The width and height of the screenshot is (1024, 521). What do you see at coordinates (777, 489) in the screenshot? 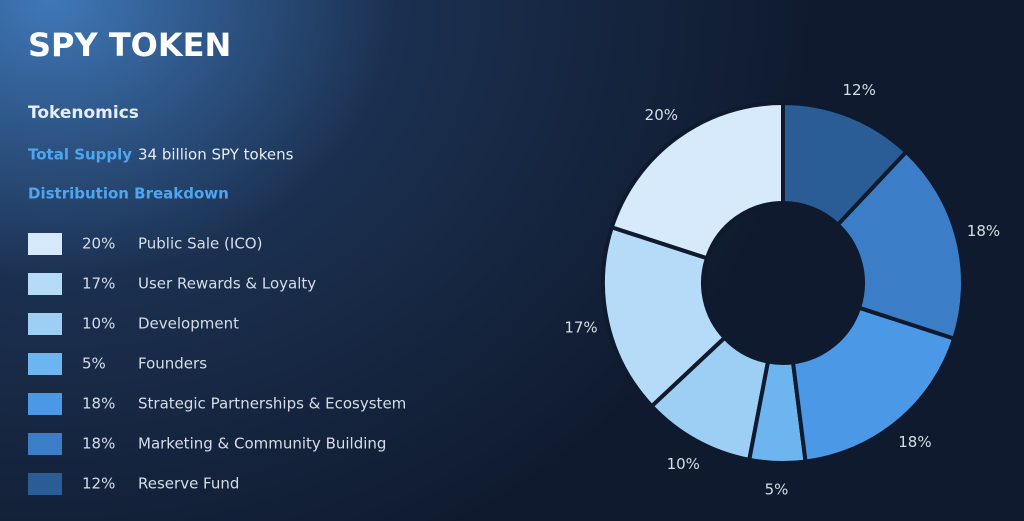
I see `value-label: 5%` at bounding box center [777, 489].